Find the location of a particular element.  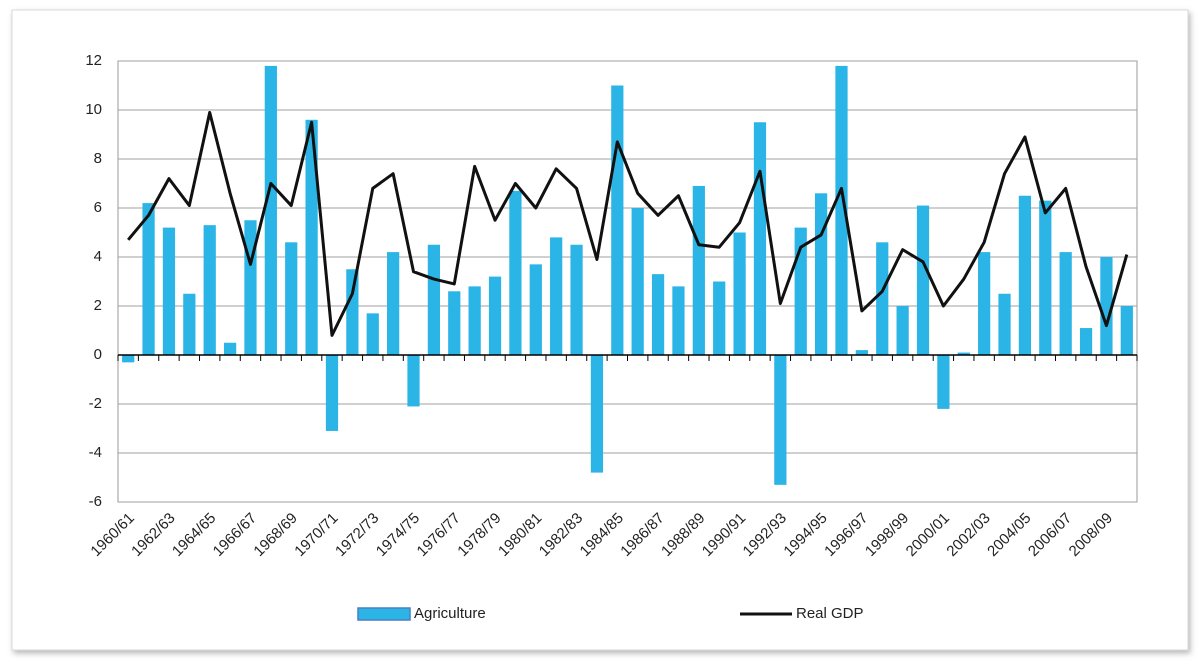

y-tick-label: 12 is located at coordinates (93, 60).